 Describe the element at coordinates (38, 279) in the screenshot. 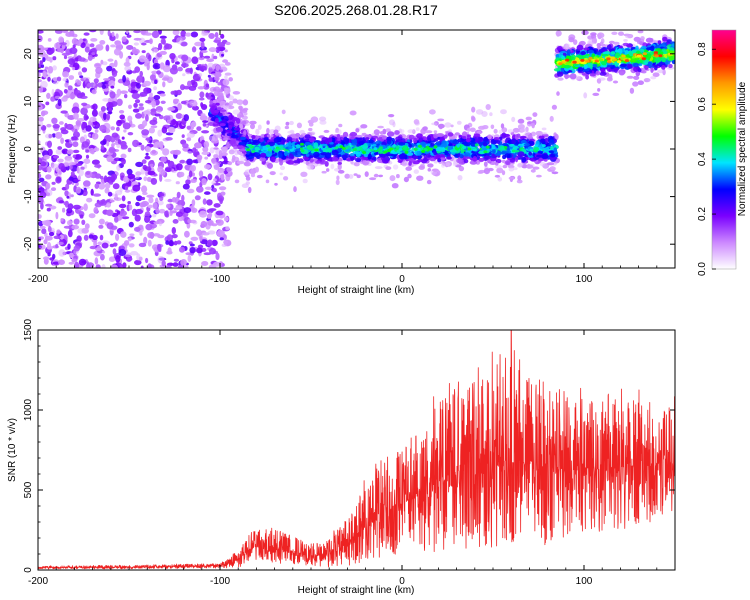

I see `spectrogram-xtick-label: -200` at that location.